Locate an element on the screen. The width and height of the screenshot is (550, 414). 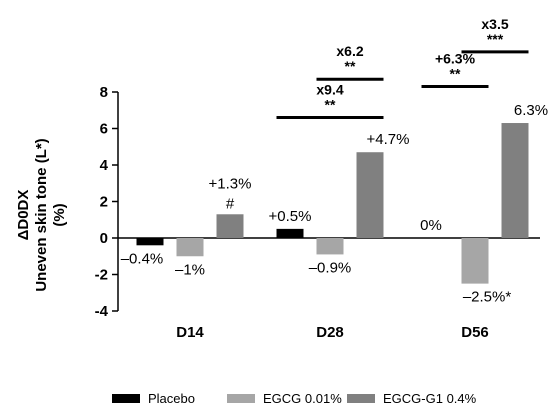
significance-stars: *** is located at coordinates (495, 39).